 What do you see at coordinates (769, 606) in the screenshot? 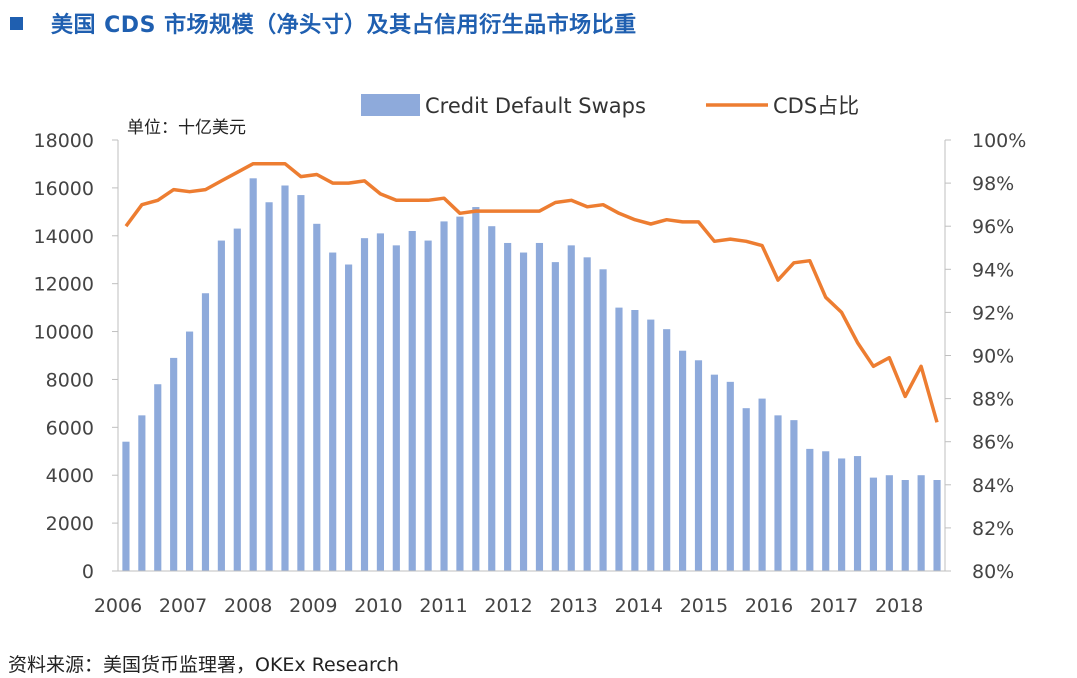
I see `x-tick-label: 2016` at bounding box center [769, 606].